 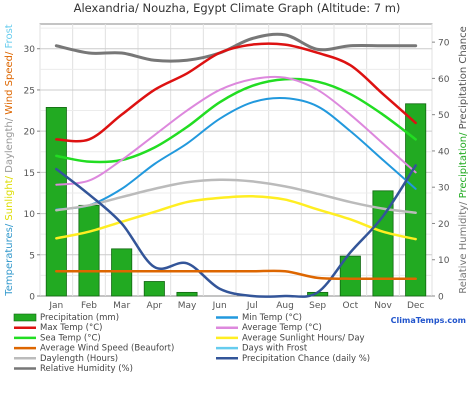 What do you see at coordinates (29, 91) in the screenshot?
I see `left-axis-tick-label: 25` at bounding box center [29, 91].